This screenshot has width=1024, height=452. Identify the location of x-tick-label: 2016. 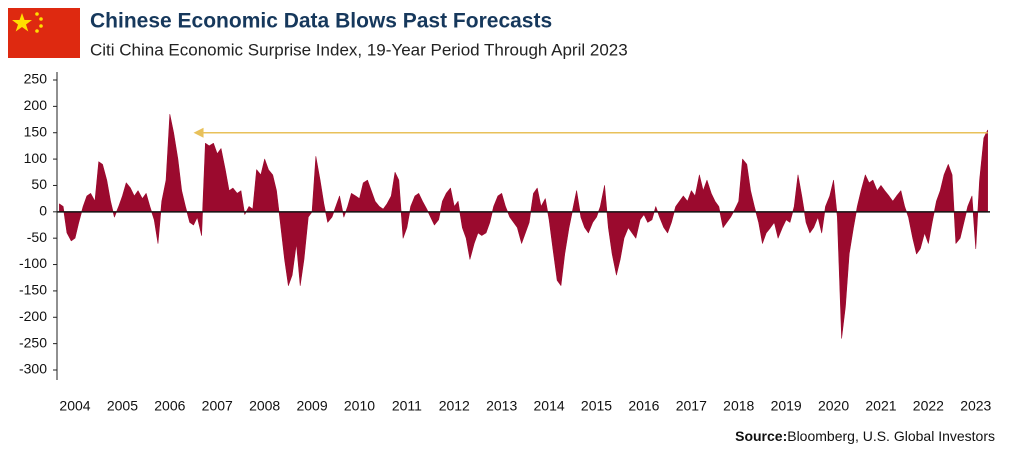
(643, 406).